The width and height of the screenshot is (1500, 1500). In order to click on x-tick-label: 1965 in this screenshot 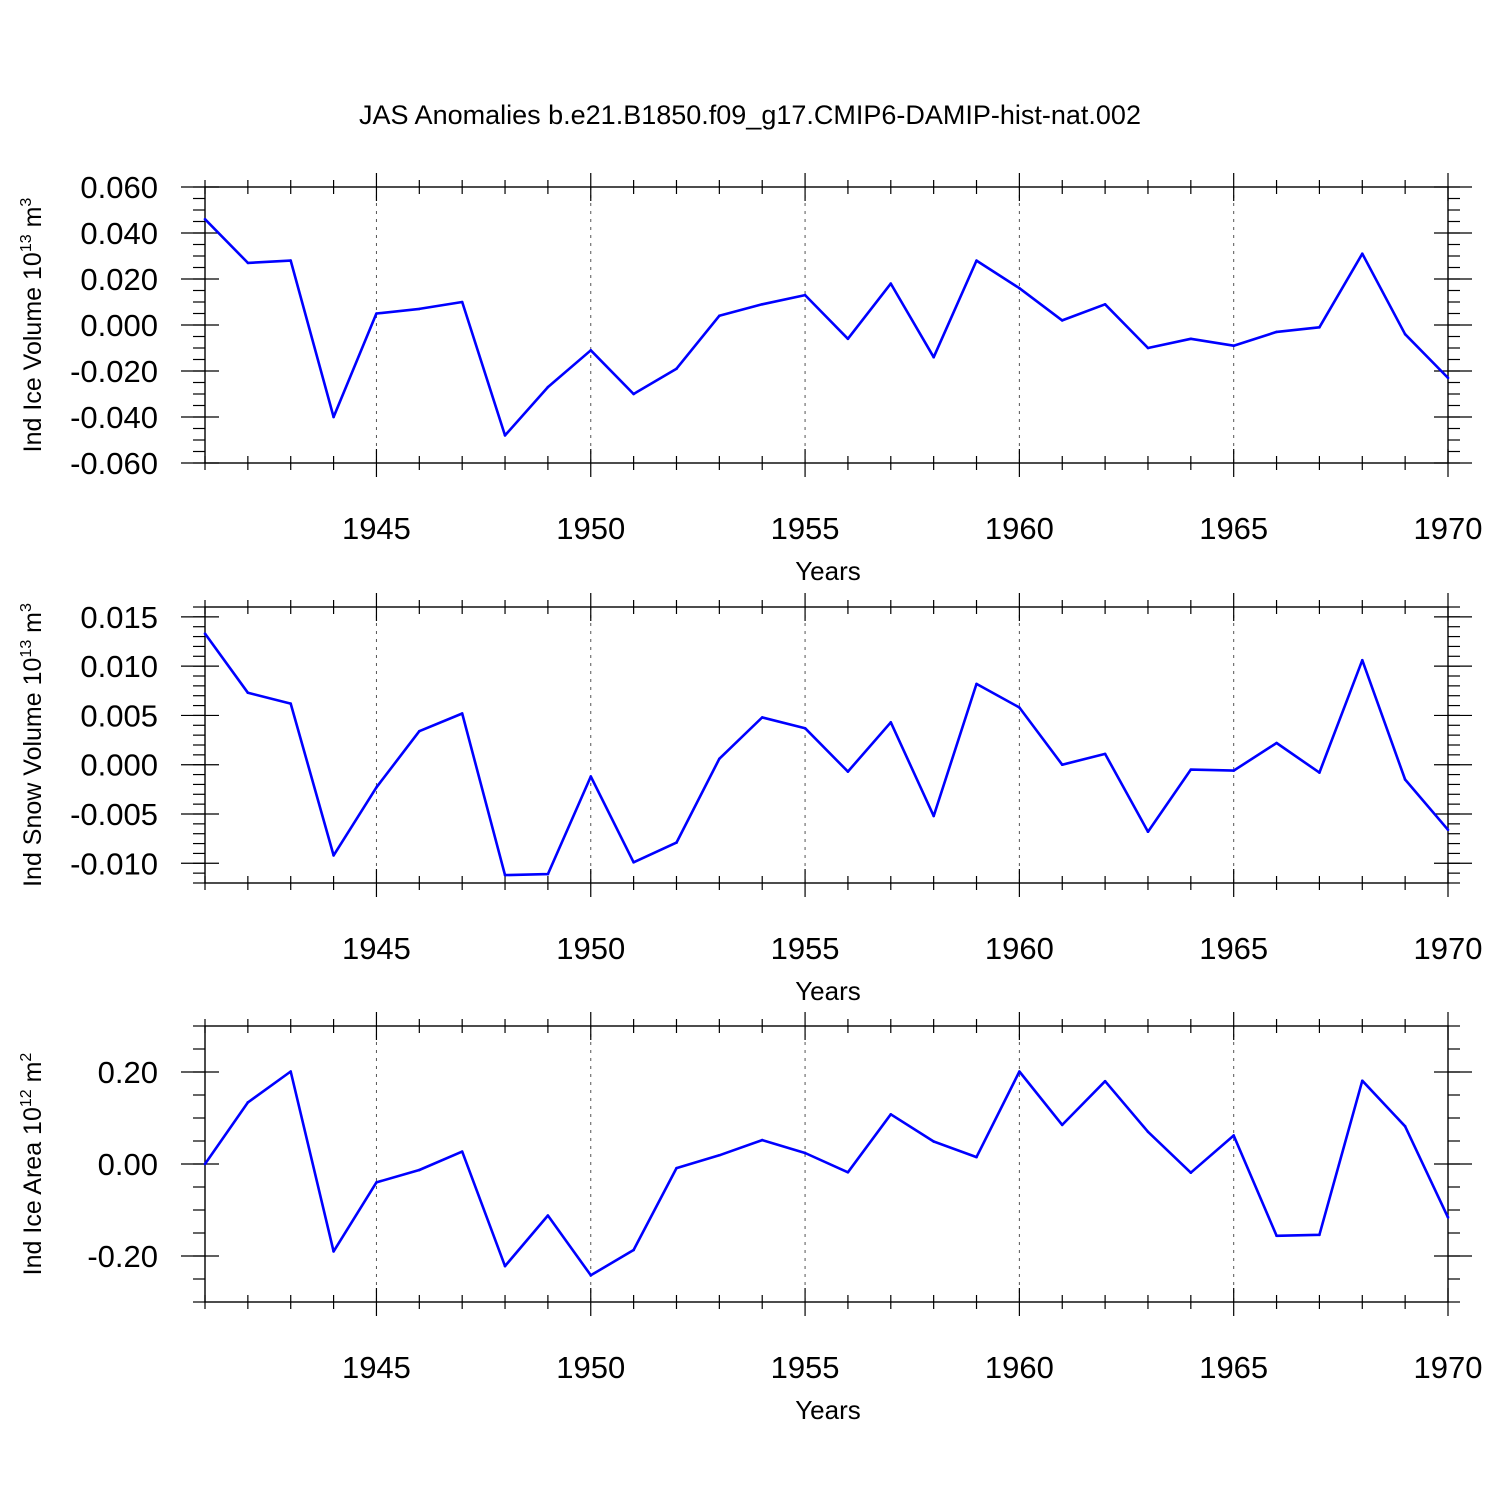, I will do `click(1233, 948)`.